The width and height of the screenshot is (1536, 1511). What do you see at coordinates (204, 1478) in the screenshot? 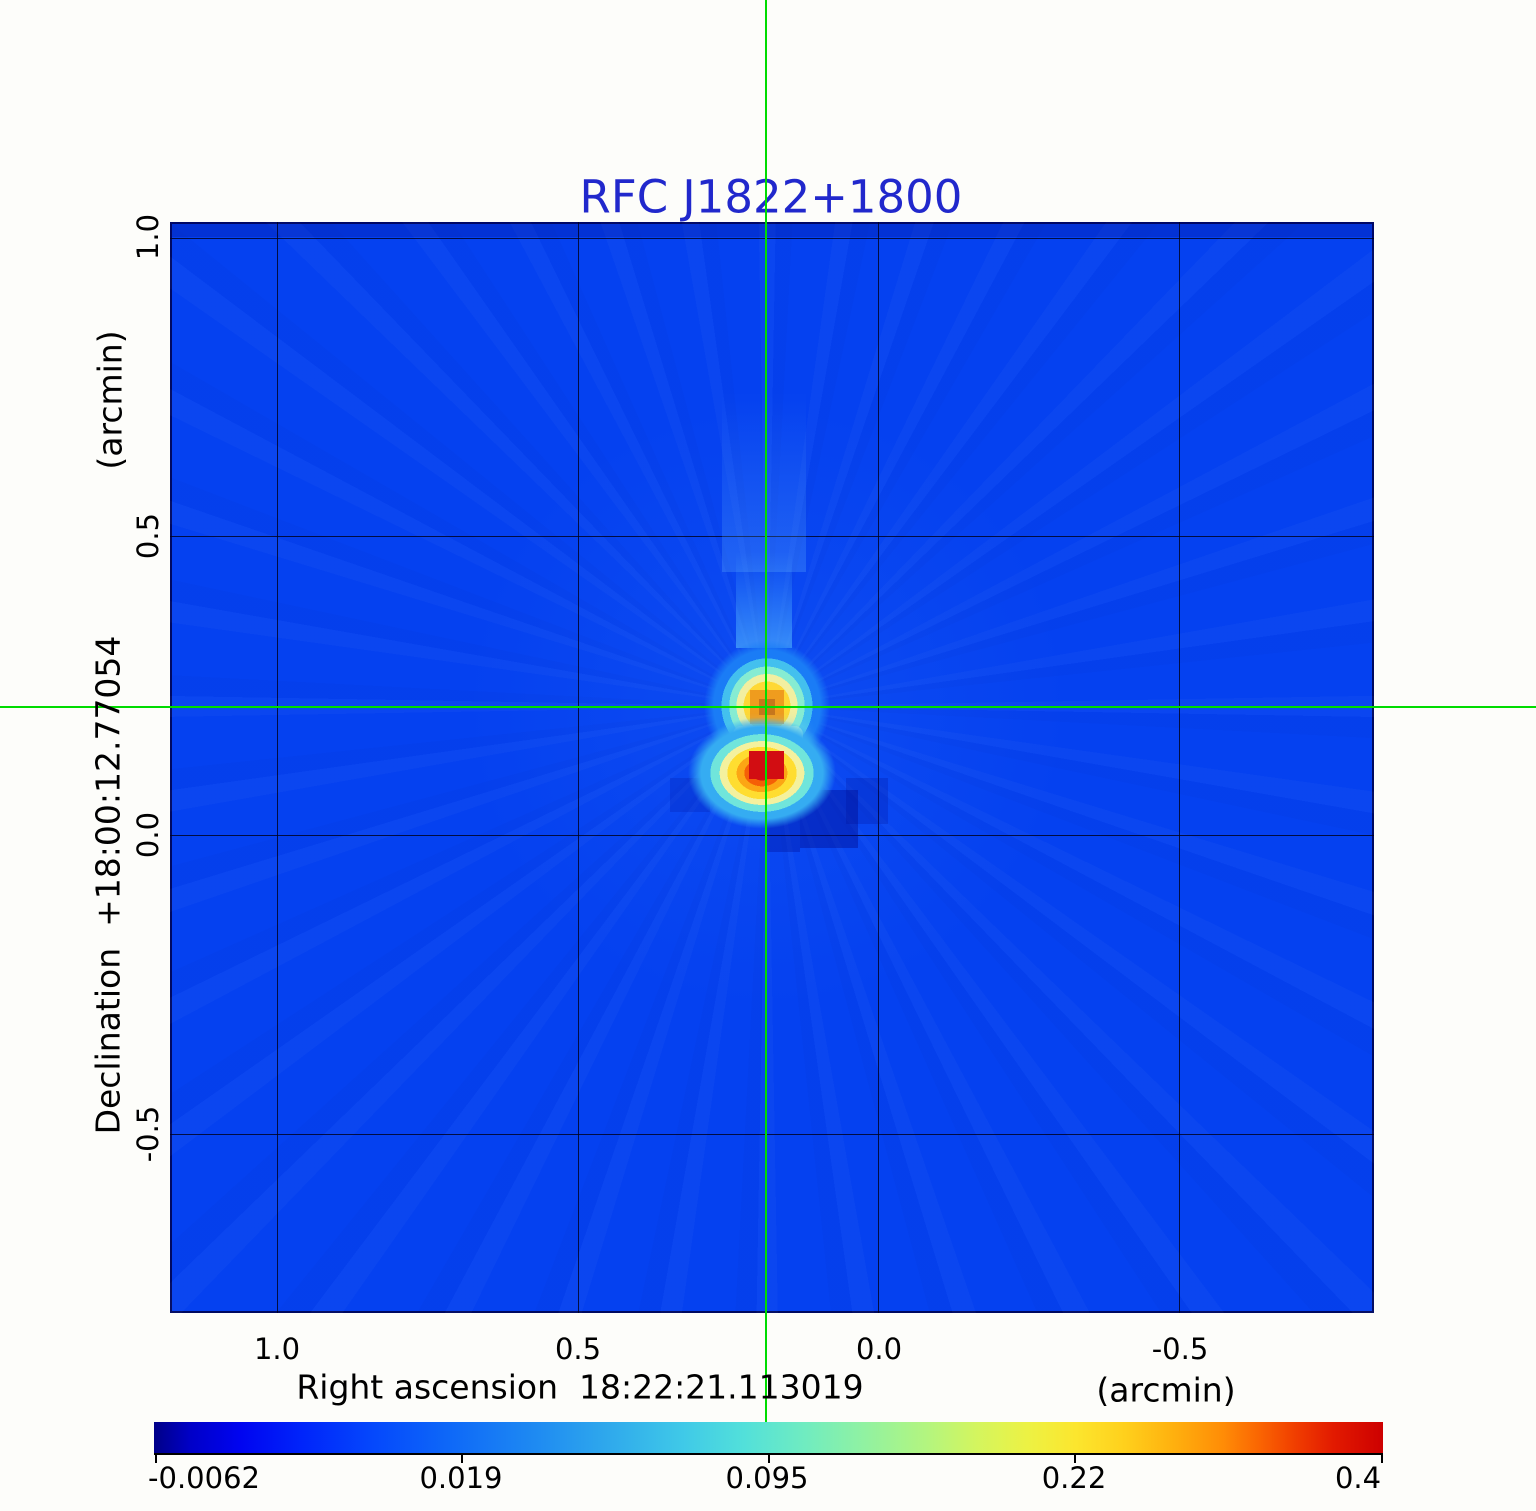
I see `colorbar-tick-label: -0.0062` at bounding box center [204, 1478].